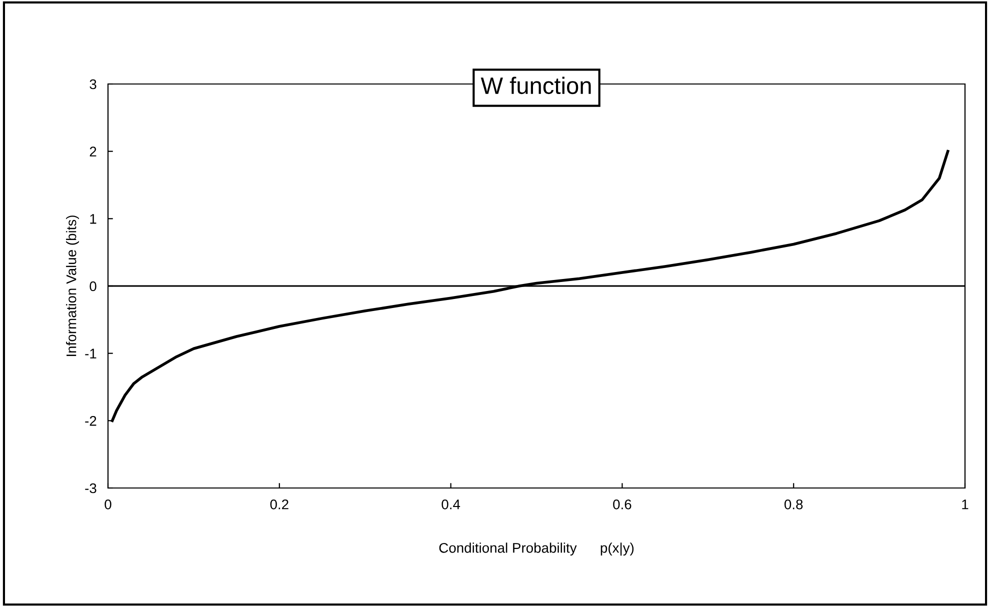  Describe the element at coordinates (965, 505) in the screenshot. I see `x-tick-label: 1` at that location.